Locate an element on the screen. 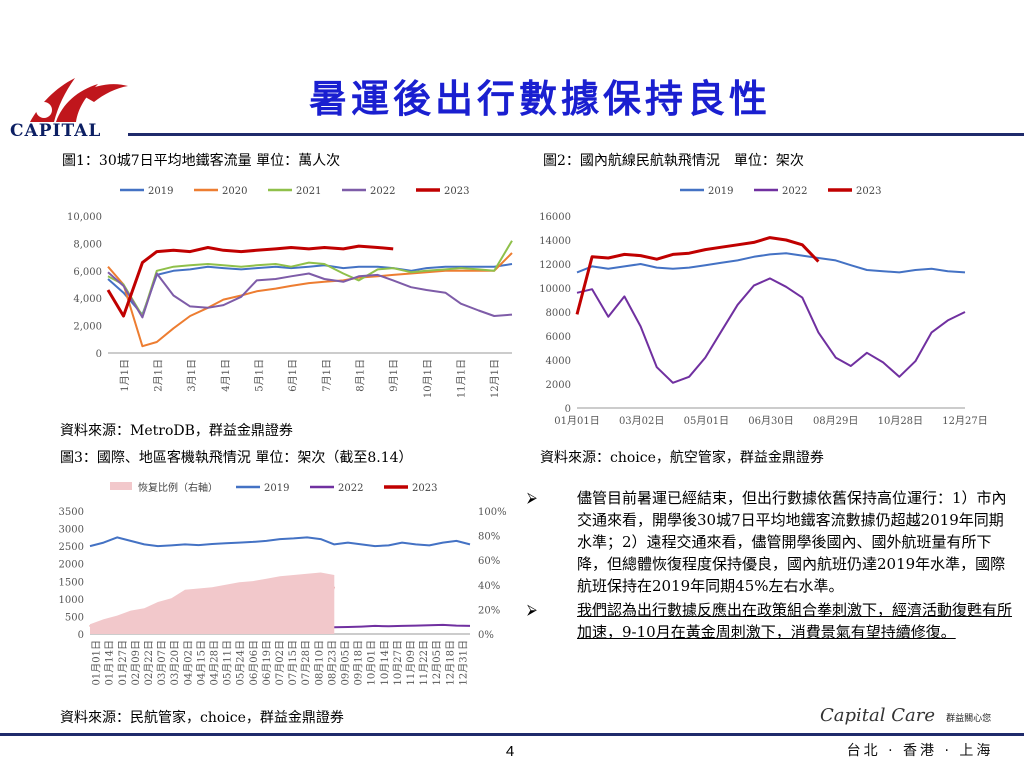 This screenshot has width=1024, height=768. y2-tick-label: 20% is located at coordinates (489, 610).